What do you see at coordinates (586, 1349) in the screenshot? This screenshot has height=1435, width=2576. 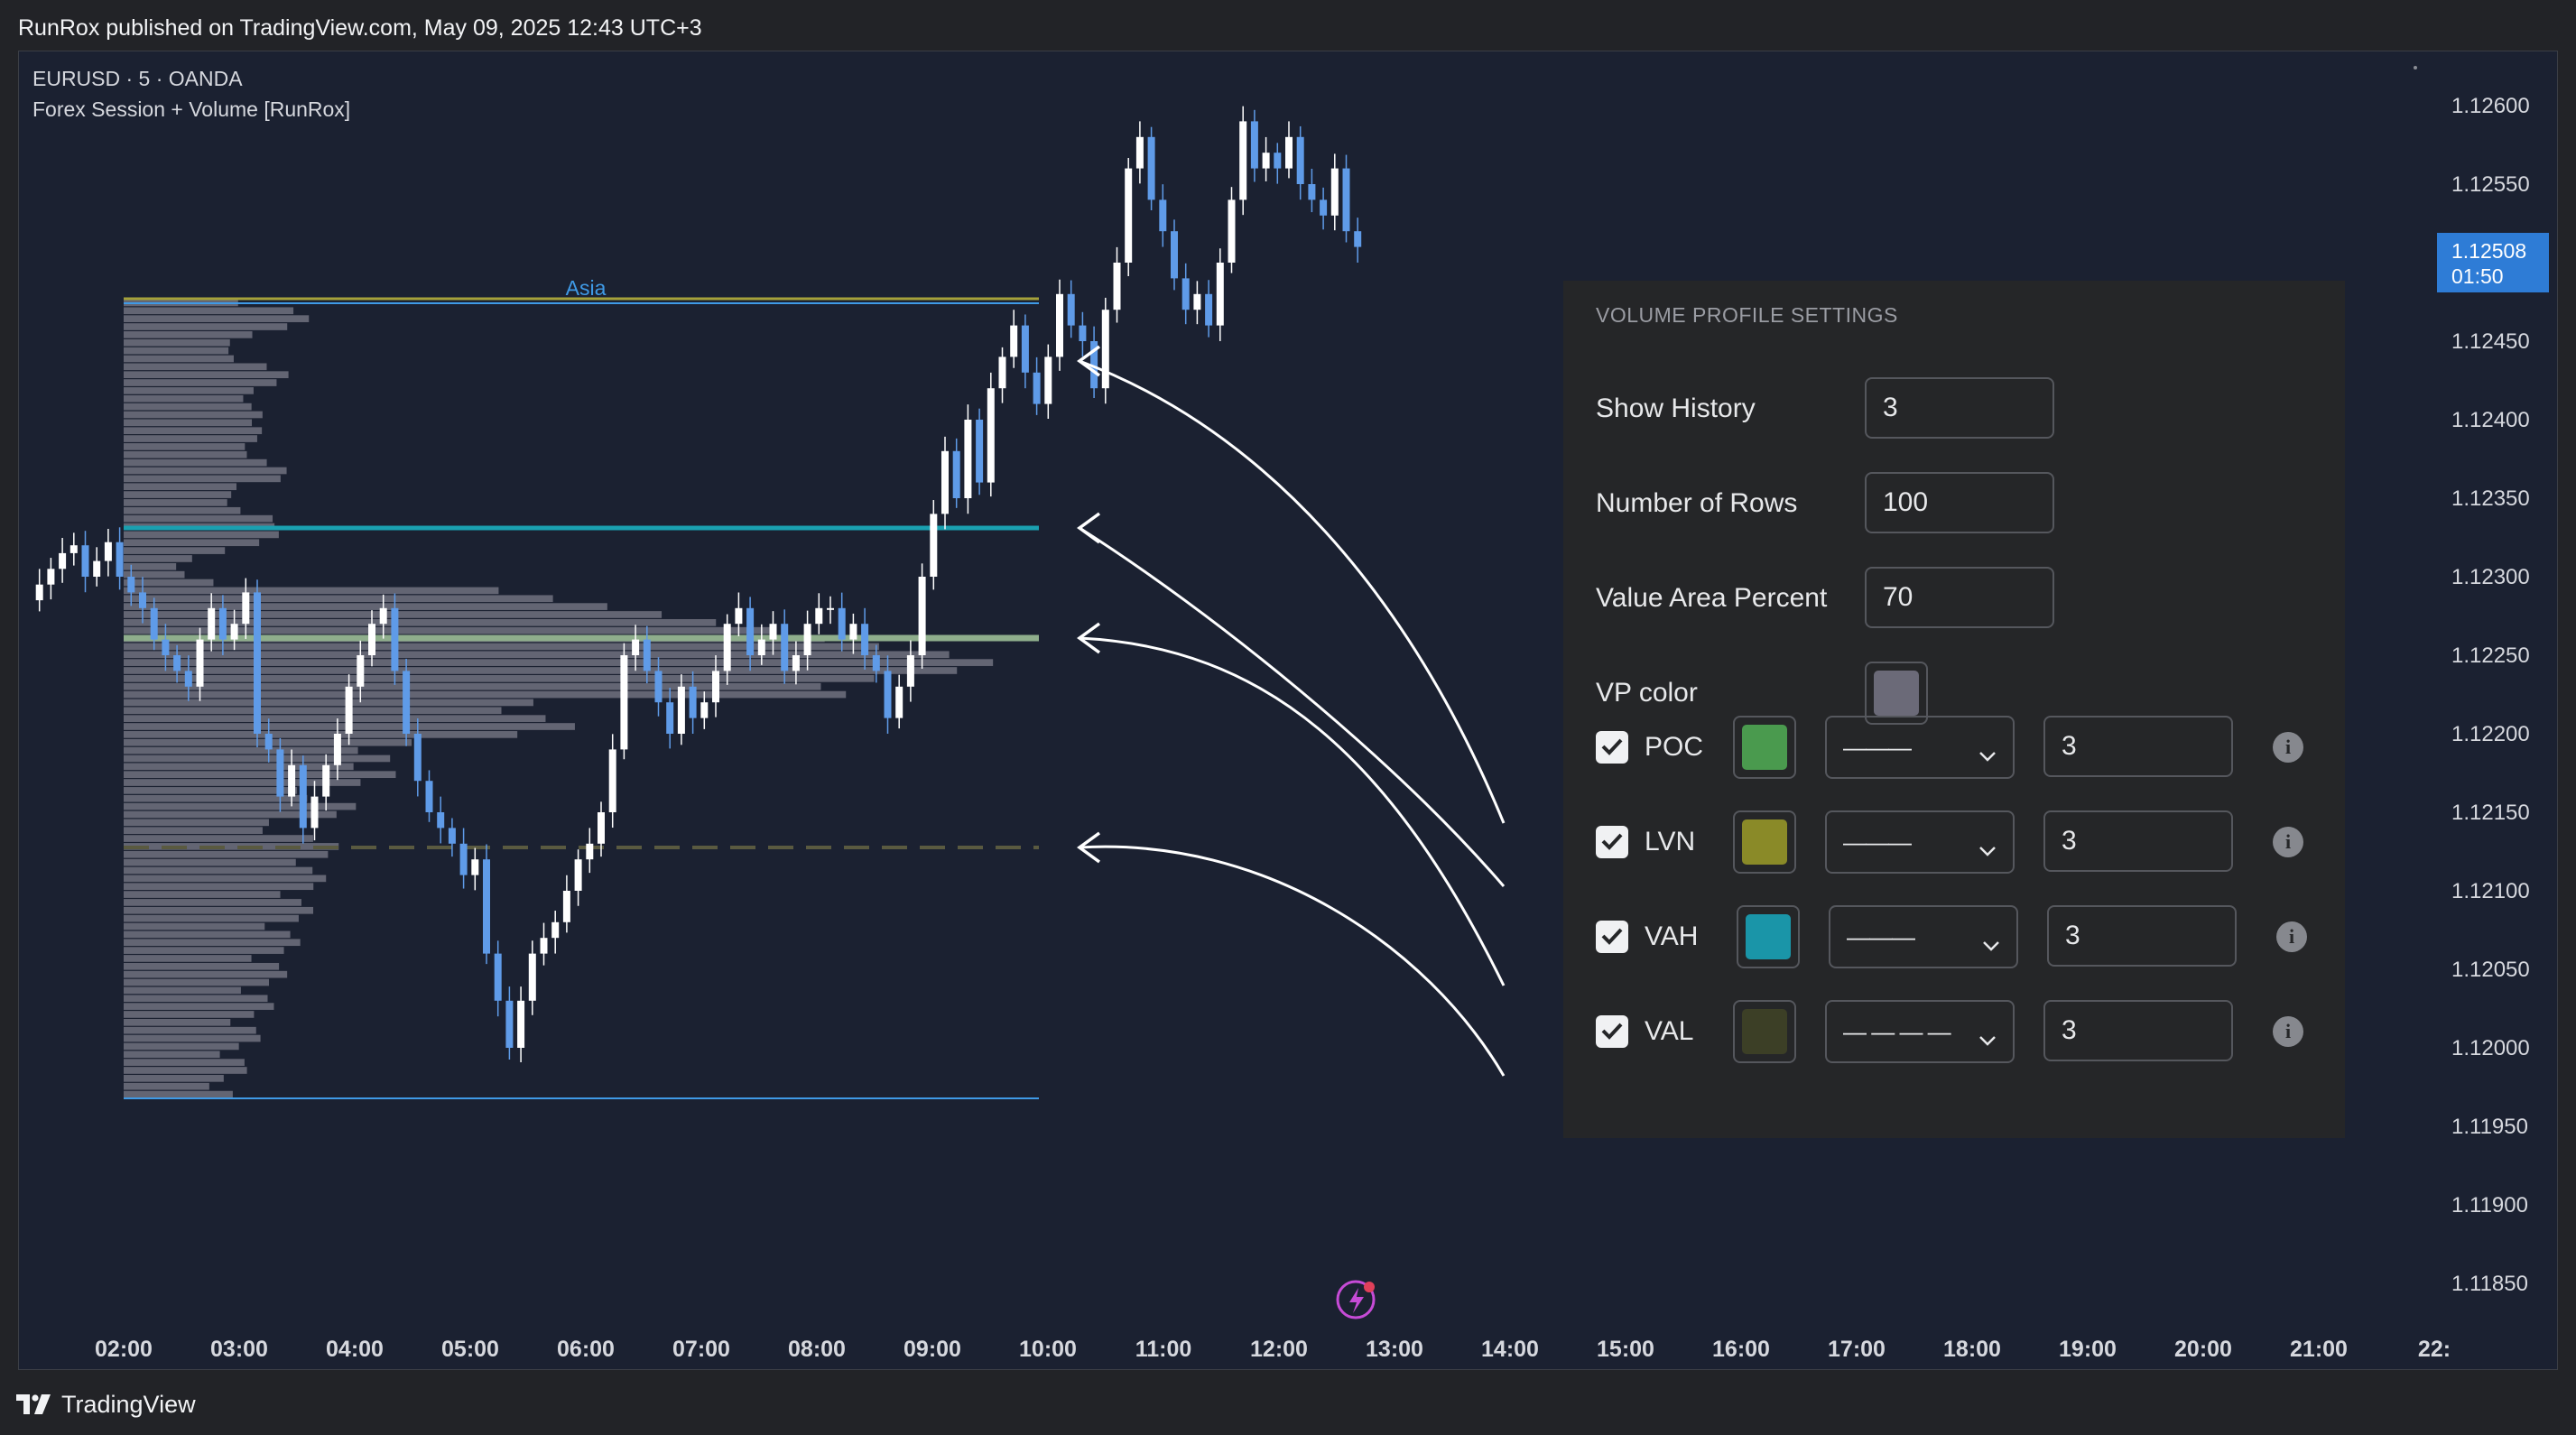 I see `time-label: 06:00` at bounding box center [586, 1349].